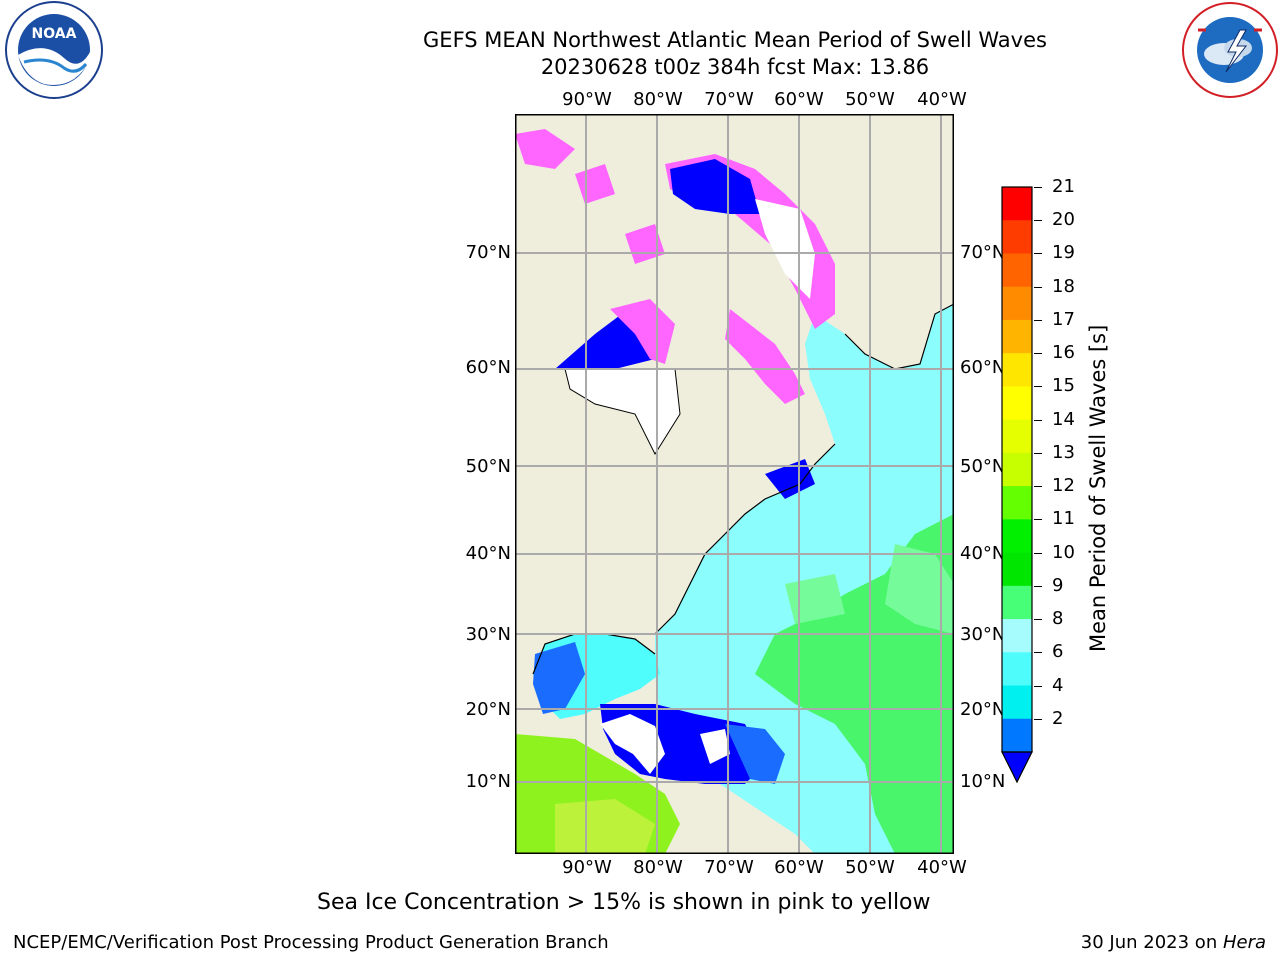 This screenshot has height=960, width=1280. What do you see at coordinates (1063, 220) in the screenshot?
I see `colorbar-tick-label: 20` at bounding box center [1063, 220].